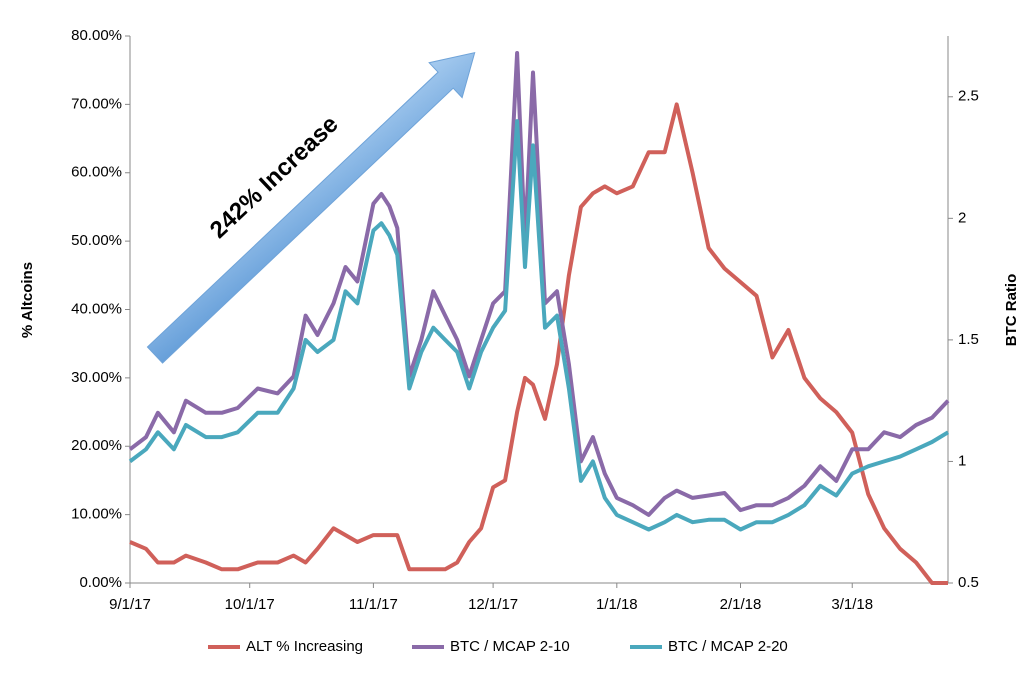 The width and height of the screenshot is (1026, 682). Describe the element at coordinates (962, 460) in the screenshot. I see `y2-tick-label: 1` at that location.